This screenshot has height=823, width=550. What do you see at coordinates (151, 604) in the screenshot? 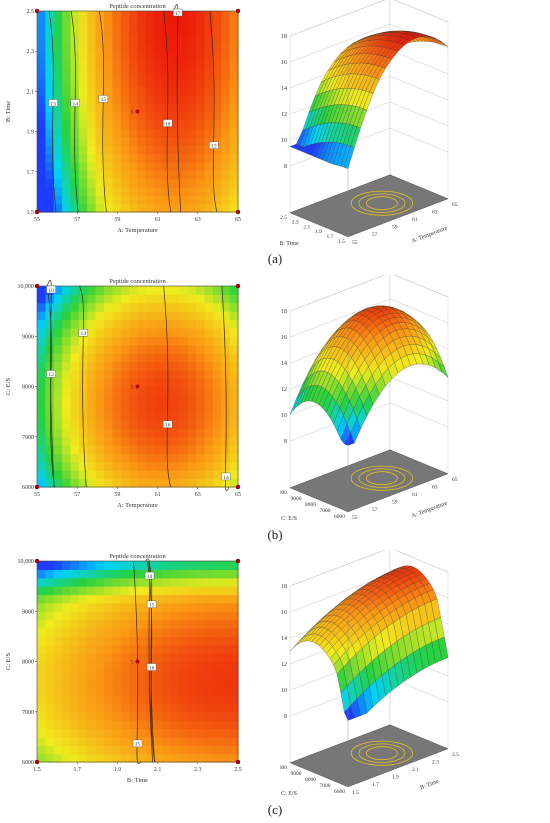
I see `contour-label-box` at bounding box center [151, 604].